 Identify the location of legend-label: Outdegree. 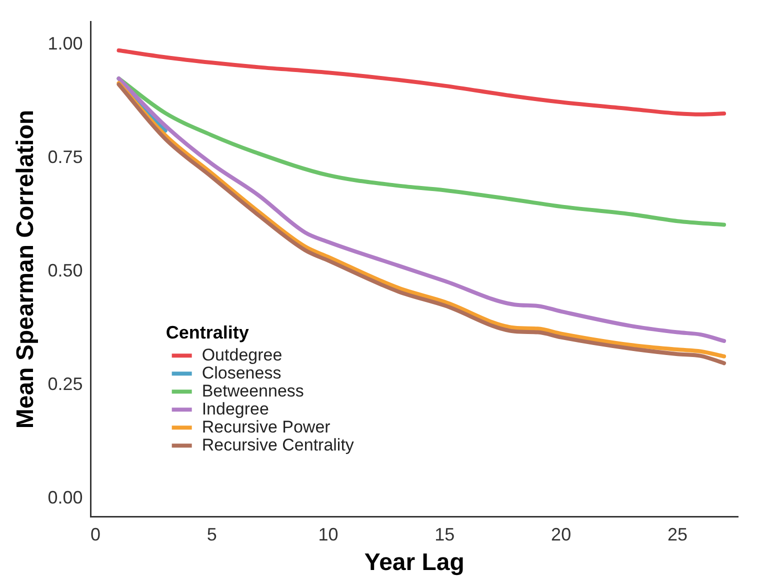
(242, 354).